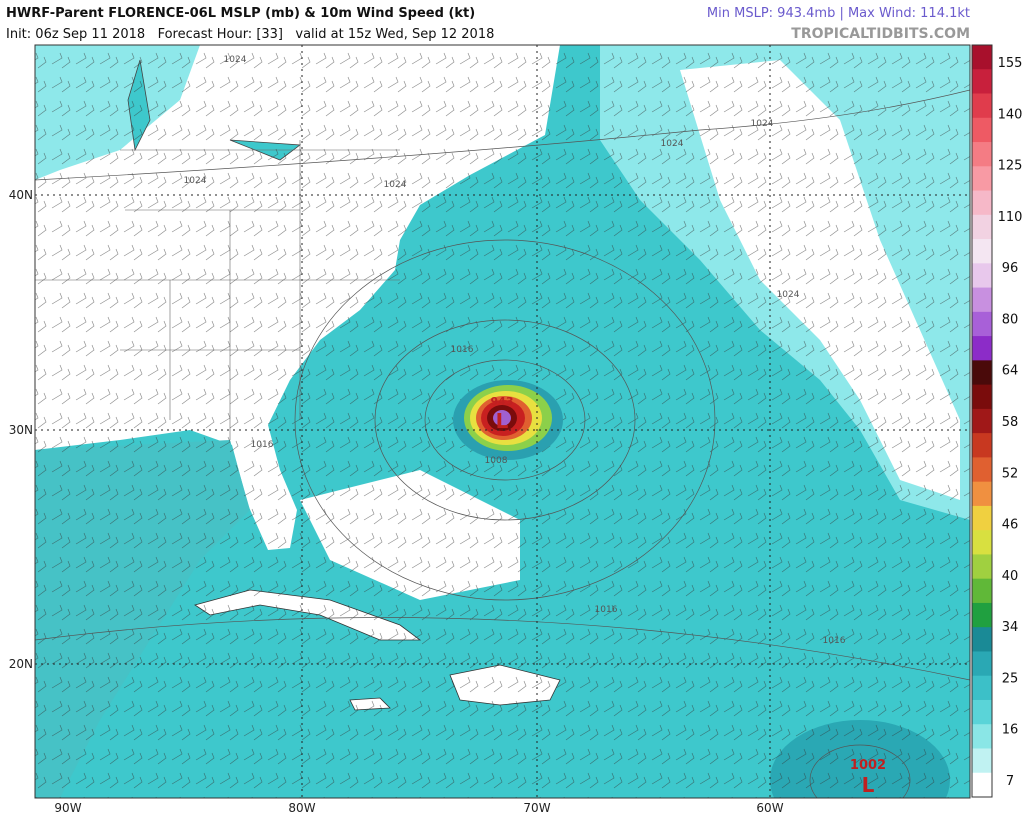 The height and width of the screenshot is (817, 1024). What do you see at coordinates (21, 195) in the screenshot?
I see `lat-label: 40N` at bounding box center [21, 195].